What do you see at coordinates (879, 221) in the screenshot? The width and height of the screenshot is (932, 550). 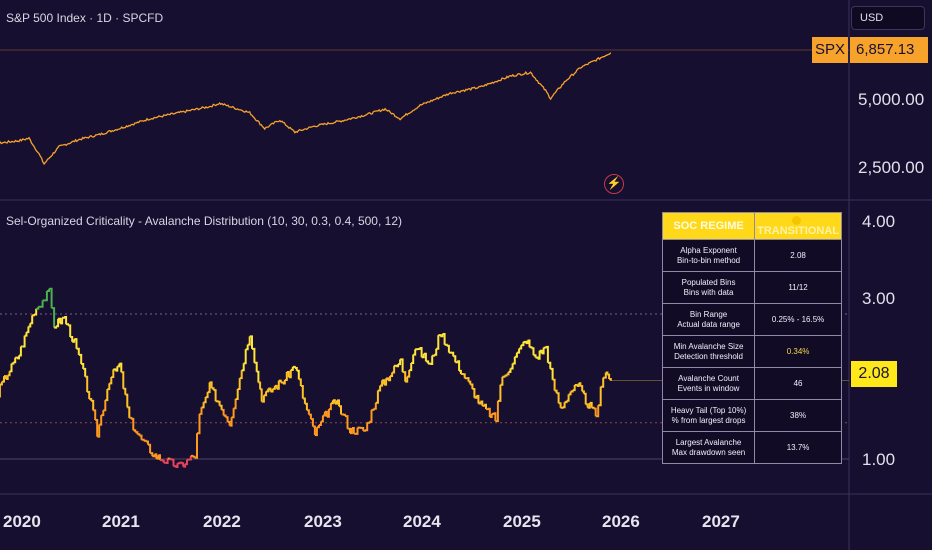 I see `indicator-axis-label: 4.00` at bounding box center [879, 221].